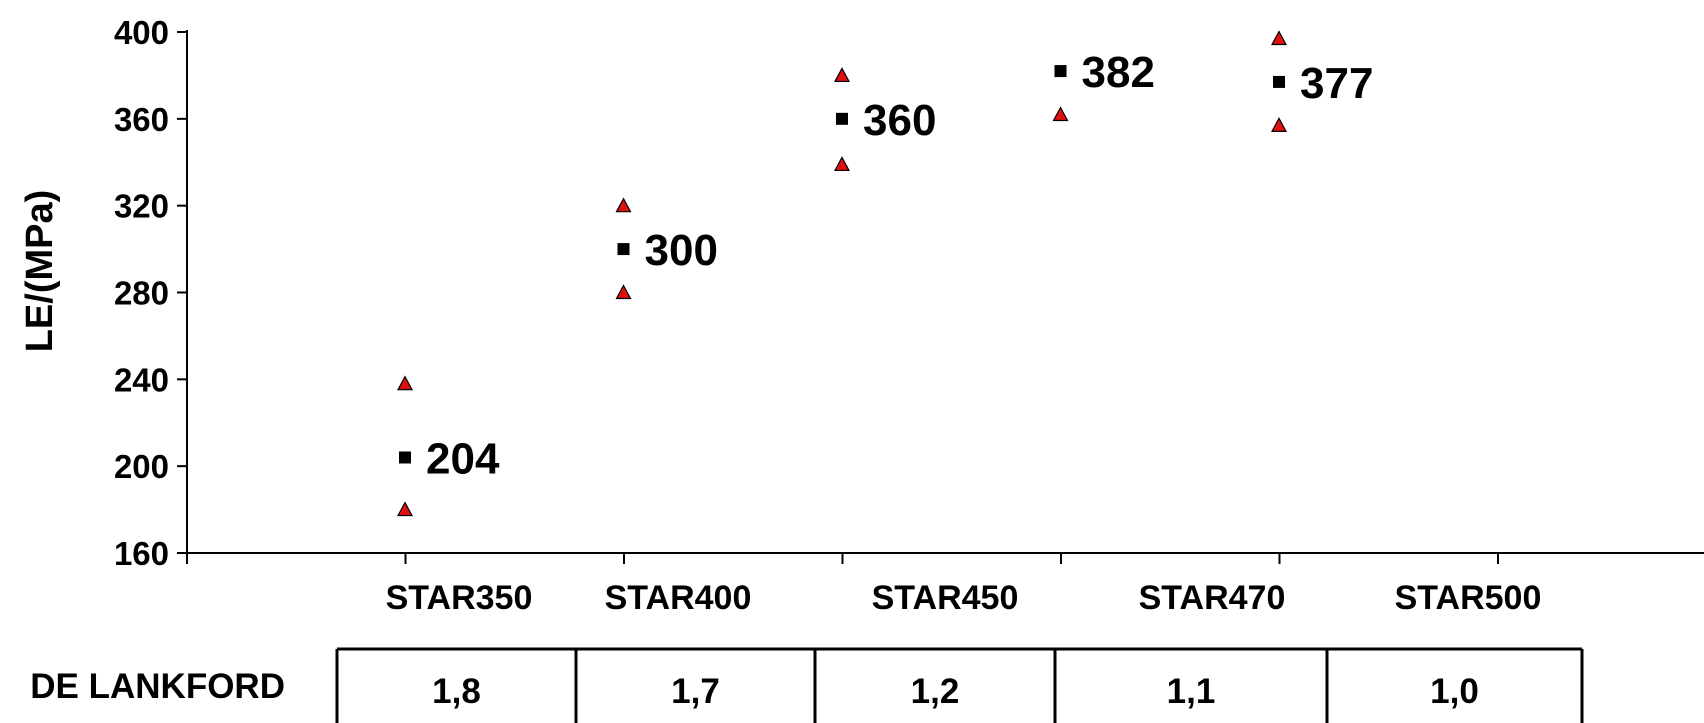 This screenshot has height=723, width=1704. Describe the element at coordinates (141, 466) in the screenshot. I see `y-tick-label: 200` at that location.